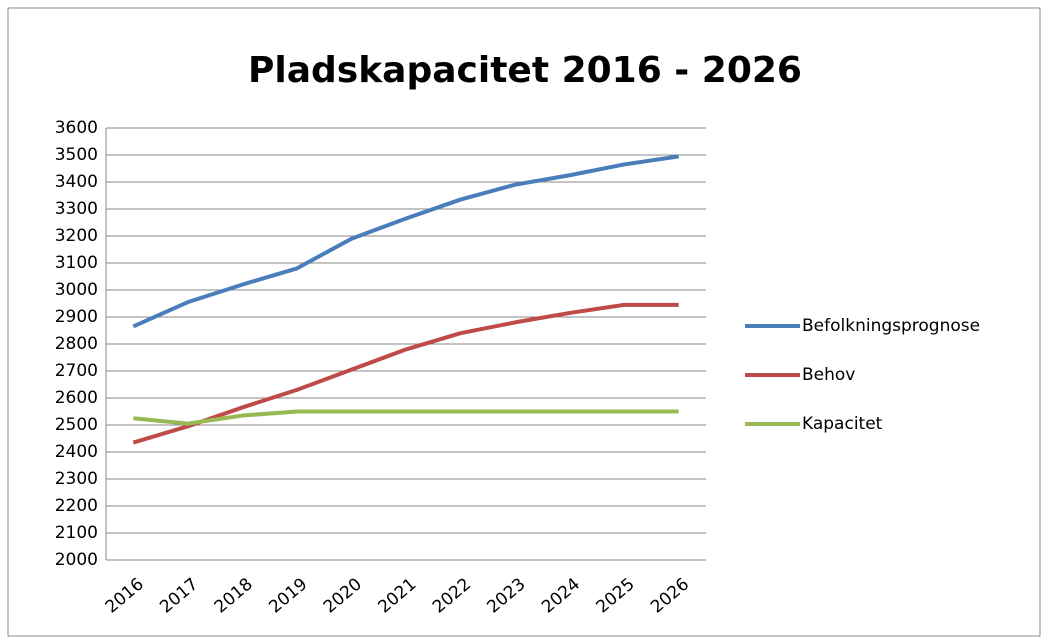  What do you see at coordinates (76, 263) in the screenshot?
I see `y-tick-label: 3100` at bounding box center [76, 263].